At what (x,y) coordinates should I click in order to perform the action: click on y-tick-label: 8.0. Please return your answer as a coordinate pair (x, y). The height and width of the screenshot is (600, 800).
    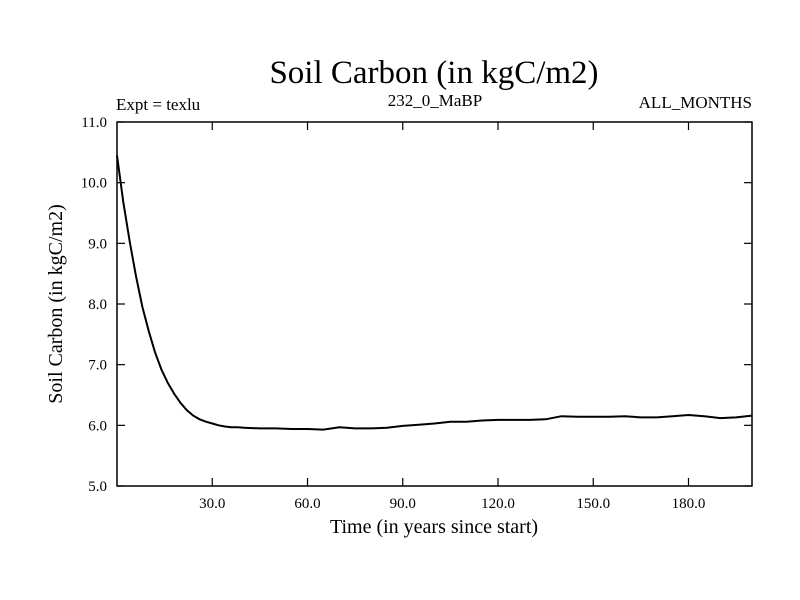
    Looking at the image, I should click on (97, 305).